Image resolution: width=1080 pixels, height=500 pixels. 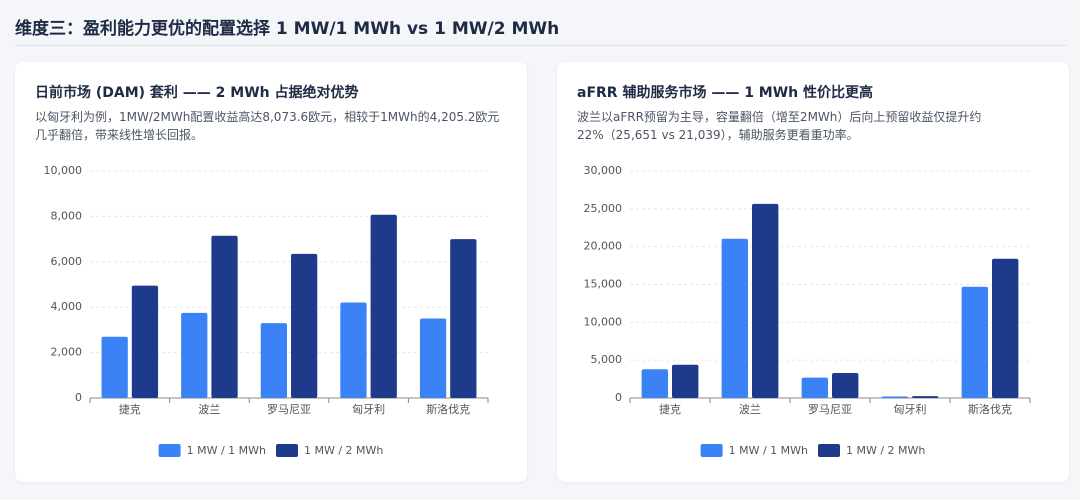 What do you see at coordinates (603, 170) in the screenshot?
I see `y-tick-label: 30,000` at bounding box center [603, 170].